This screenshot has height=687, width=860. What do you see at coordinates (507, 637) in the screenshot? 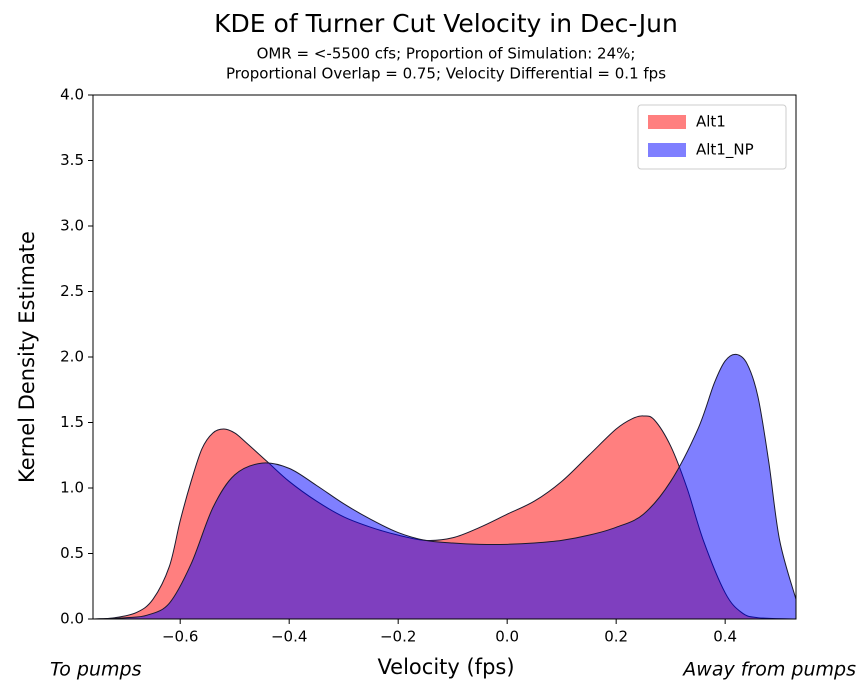
I see `x-tick-label: 0.0` at bounding box center [507, 637].